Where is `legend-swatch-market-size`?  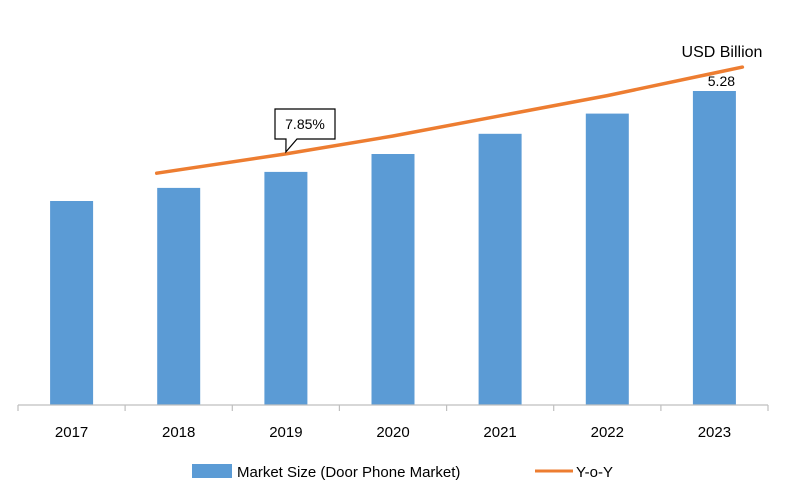
legend-swatch-market-size is located at coordinates (212, 471).